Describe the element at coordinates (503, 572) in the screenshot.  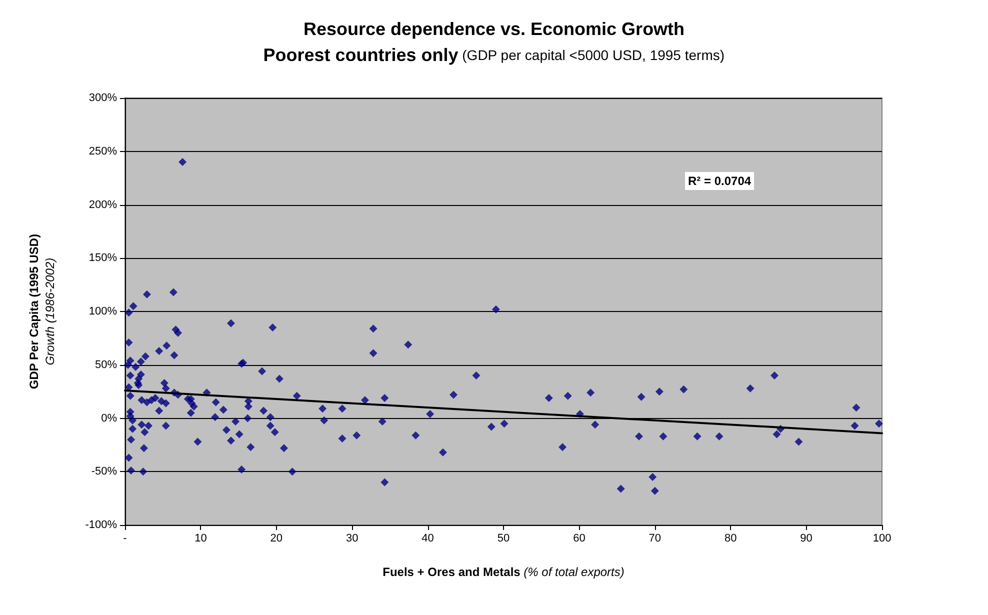
I see `x-axis-title: Fuels + Ores and Metals (% of total exports)` at that location.